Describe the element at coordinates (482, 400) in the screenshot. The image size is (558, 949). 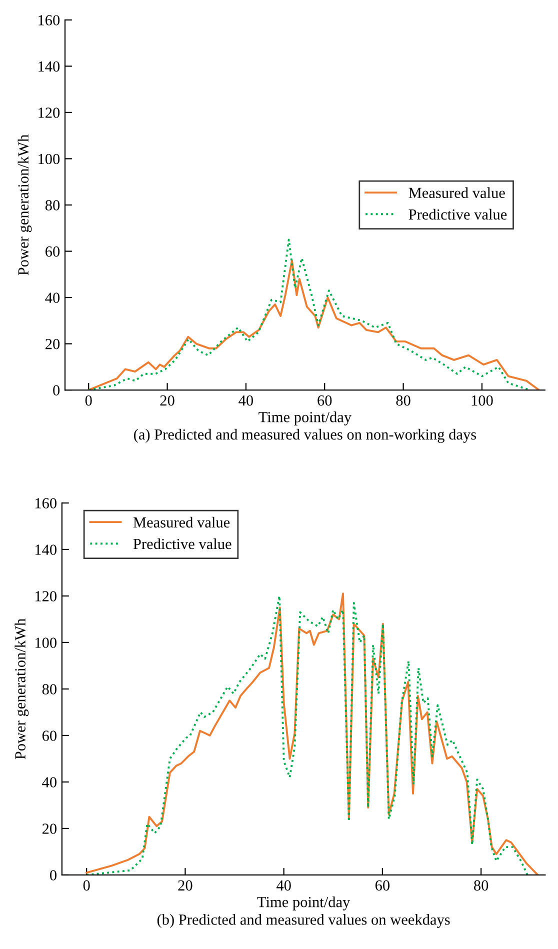
I see `x-tick-label: 100` at that location.